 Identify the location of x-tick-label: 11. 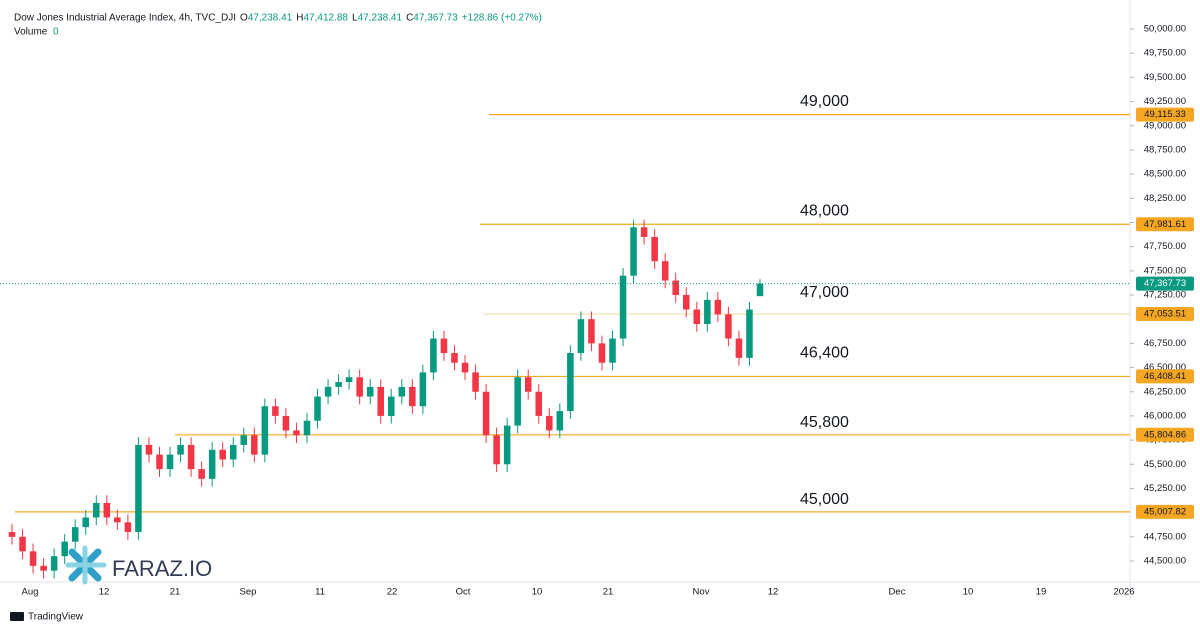
(320, 592).